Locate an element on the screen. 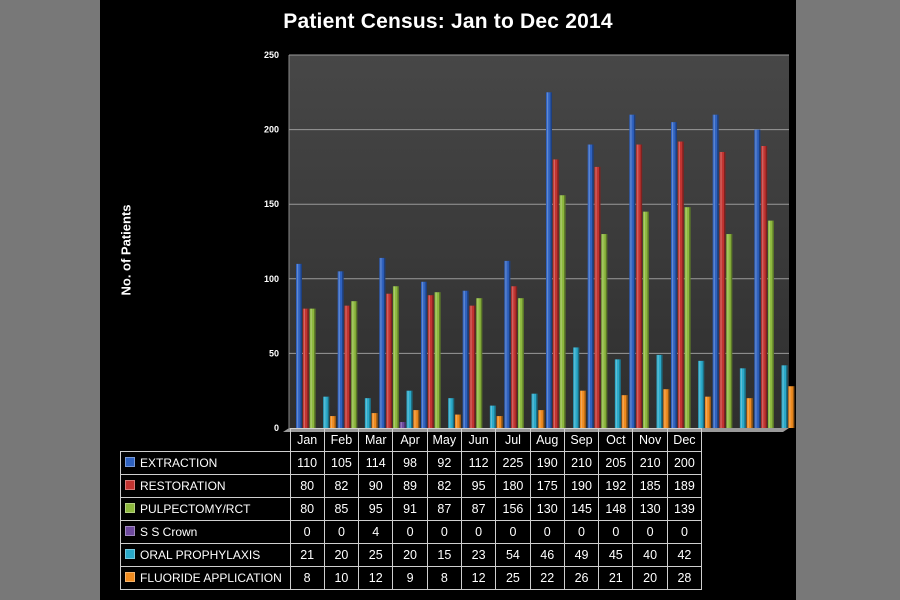 The height and width of the screenshot is (600, 900). data-label: 130 is located at coordinates (547, 509).